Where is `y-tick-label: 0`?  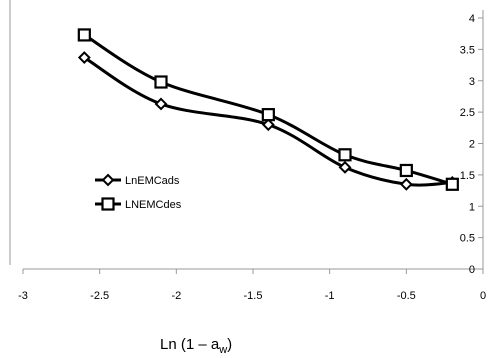 y-tick-label: 0 is located at coordinates (472, 270).